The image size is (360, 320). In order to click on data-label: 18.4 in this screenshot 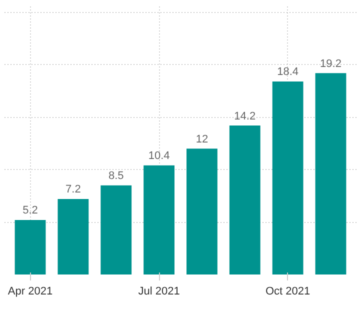, I will do `click(288, 72)`.